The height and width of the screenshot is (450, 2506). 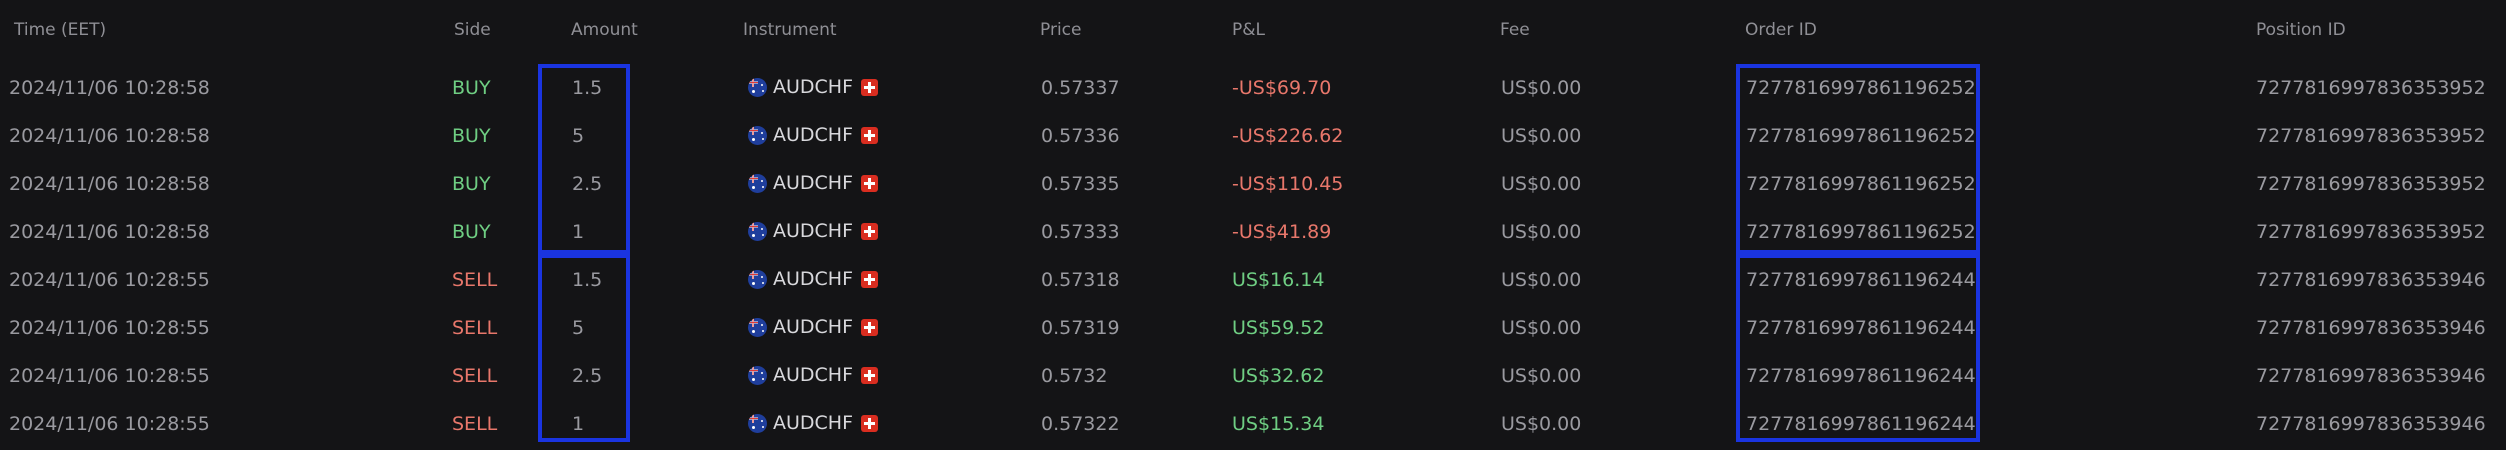 I want to click on cell-price: 0.57335, so click(x=1080, y=184).